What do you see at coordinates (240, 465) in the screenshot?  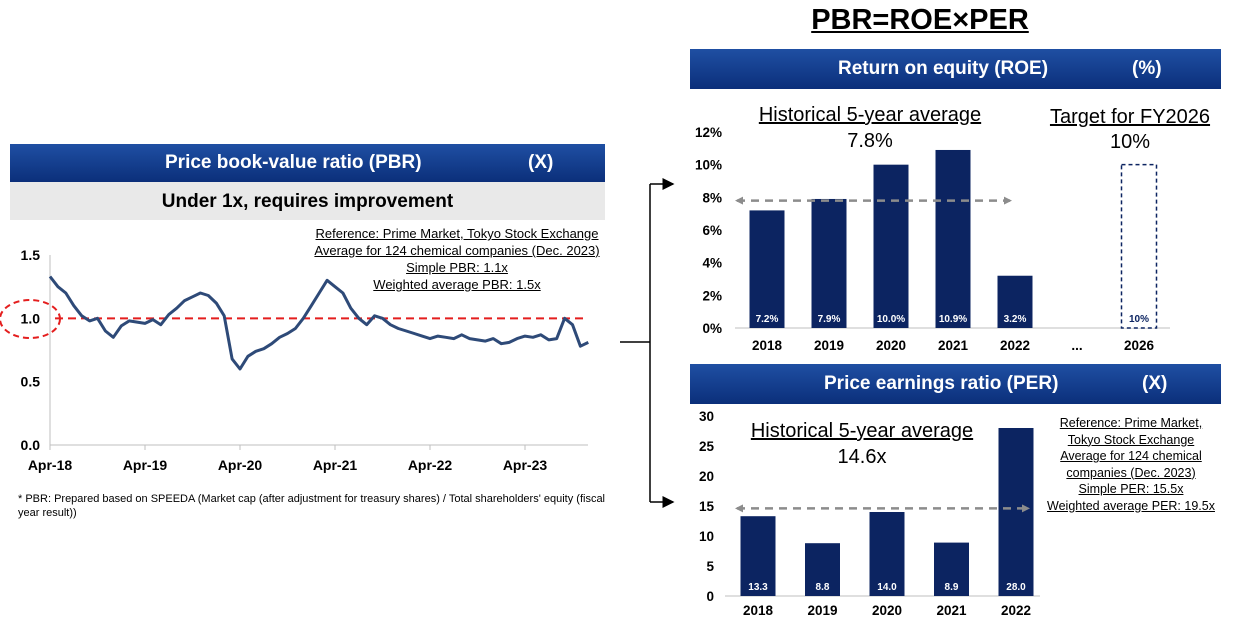 I see `pbr-x-tick-label: Apr-20` at bounding box center [240, 465].